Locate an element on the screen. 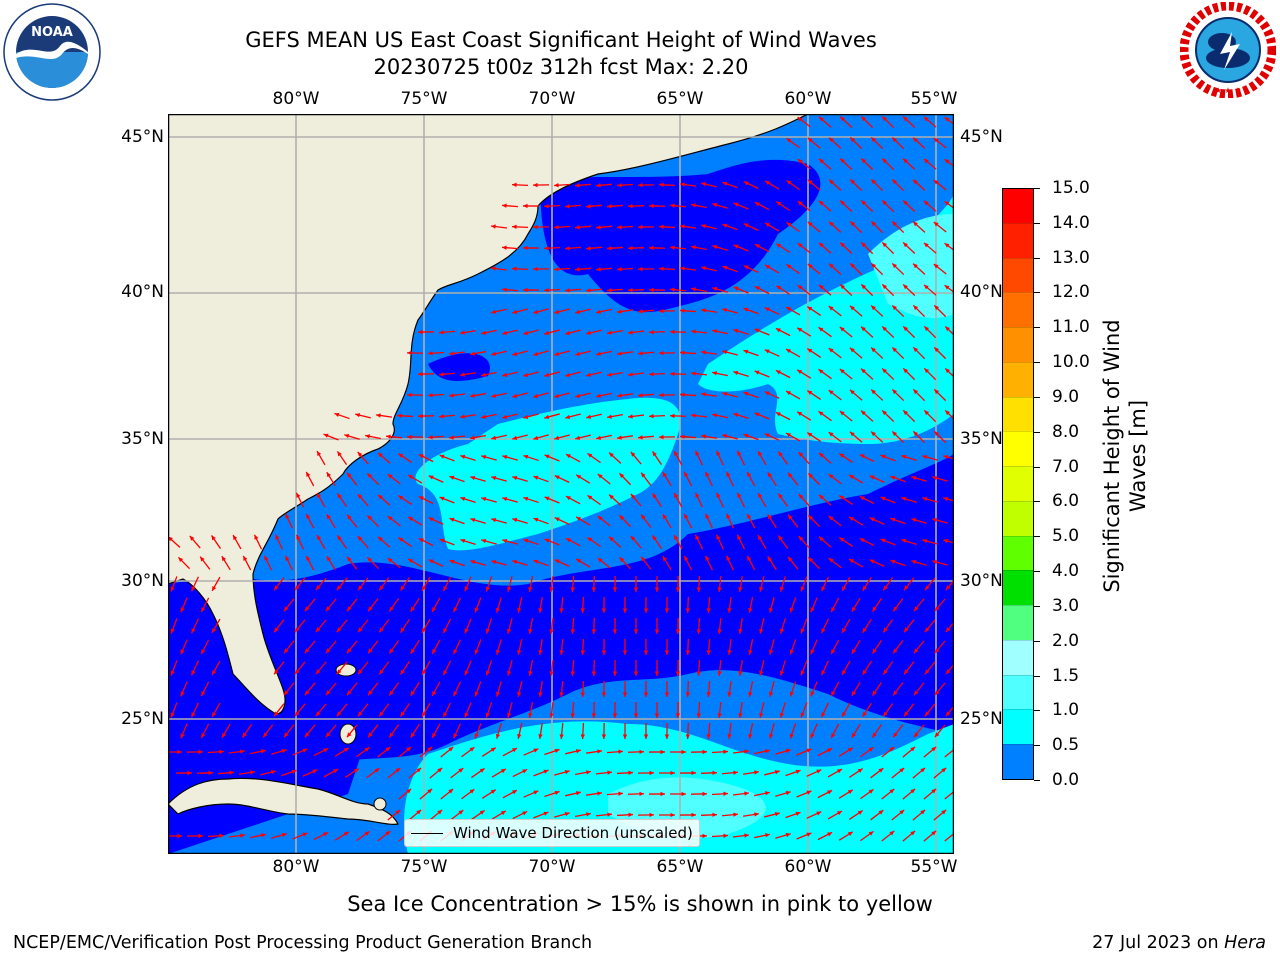 The image size is (1280, 960). colorbar-segment is located at coordinates (1018, 449).